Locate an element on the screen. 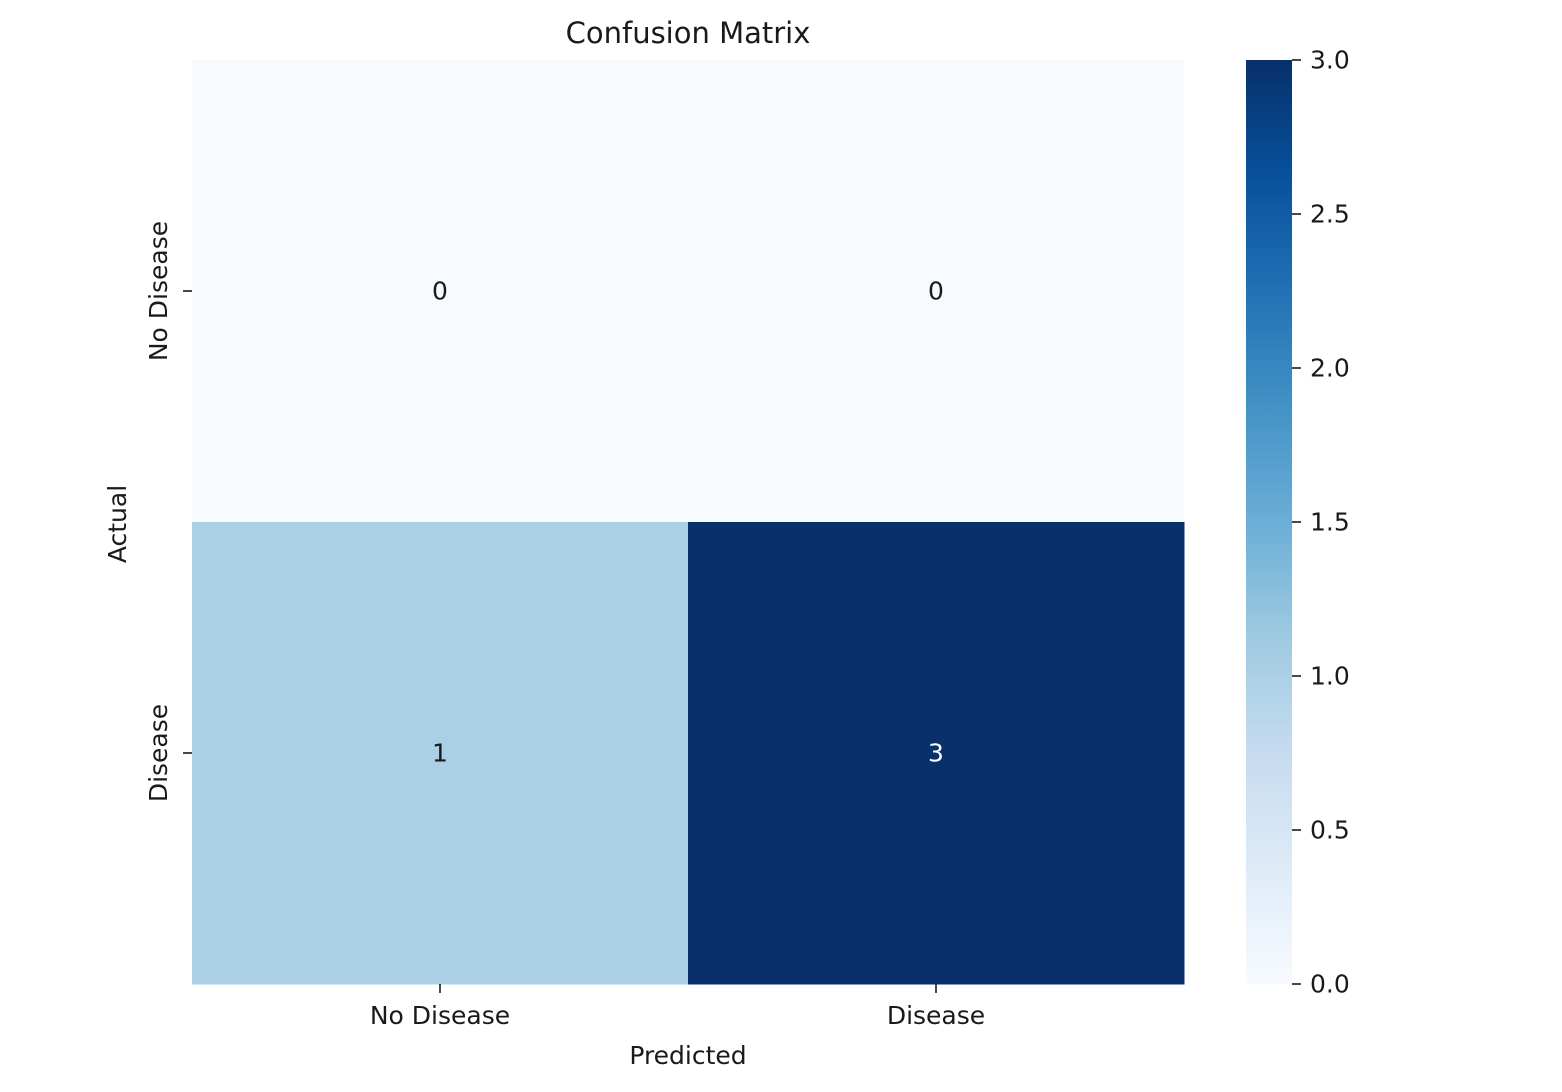 This screenshot has height=1092, width=1562. colorbar: 0.0 0.5 1.0 1.5 2.0 2.5 3.0 is located at coordinates (1298, 522).